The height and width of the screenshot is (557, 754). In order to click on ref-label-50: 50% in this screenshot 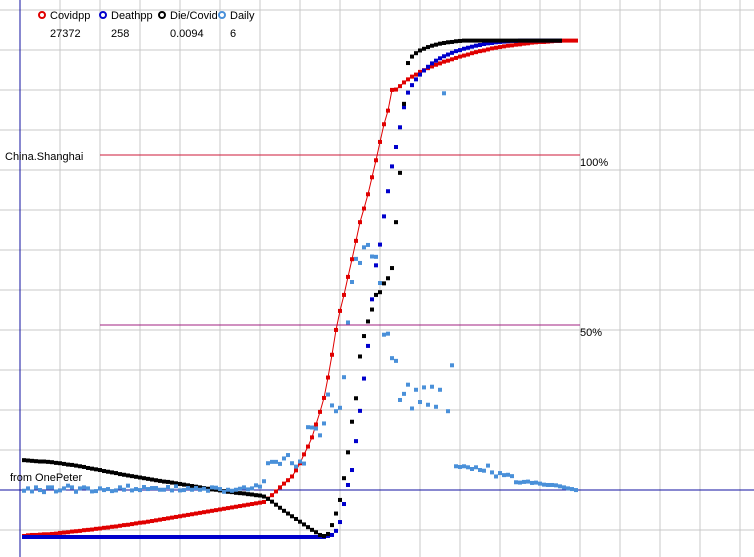, I will do `click(591, 333)`.